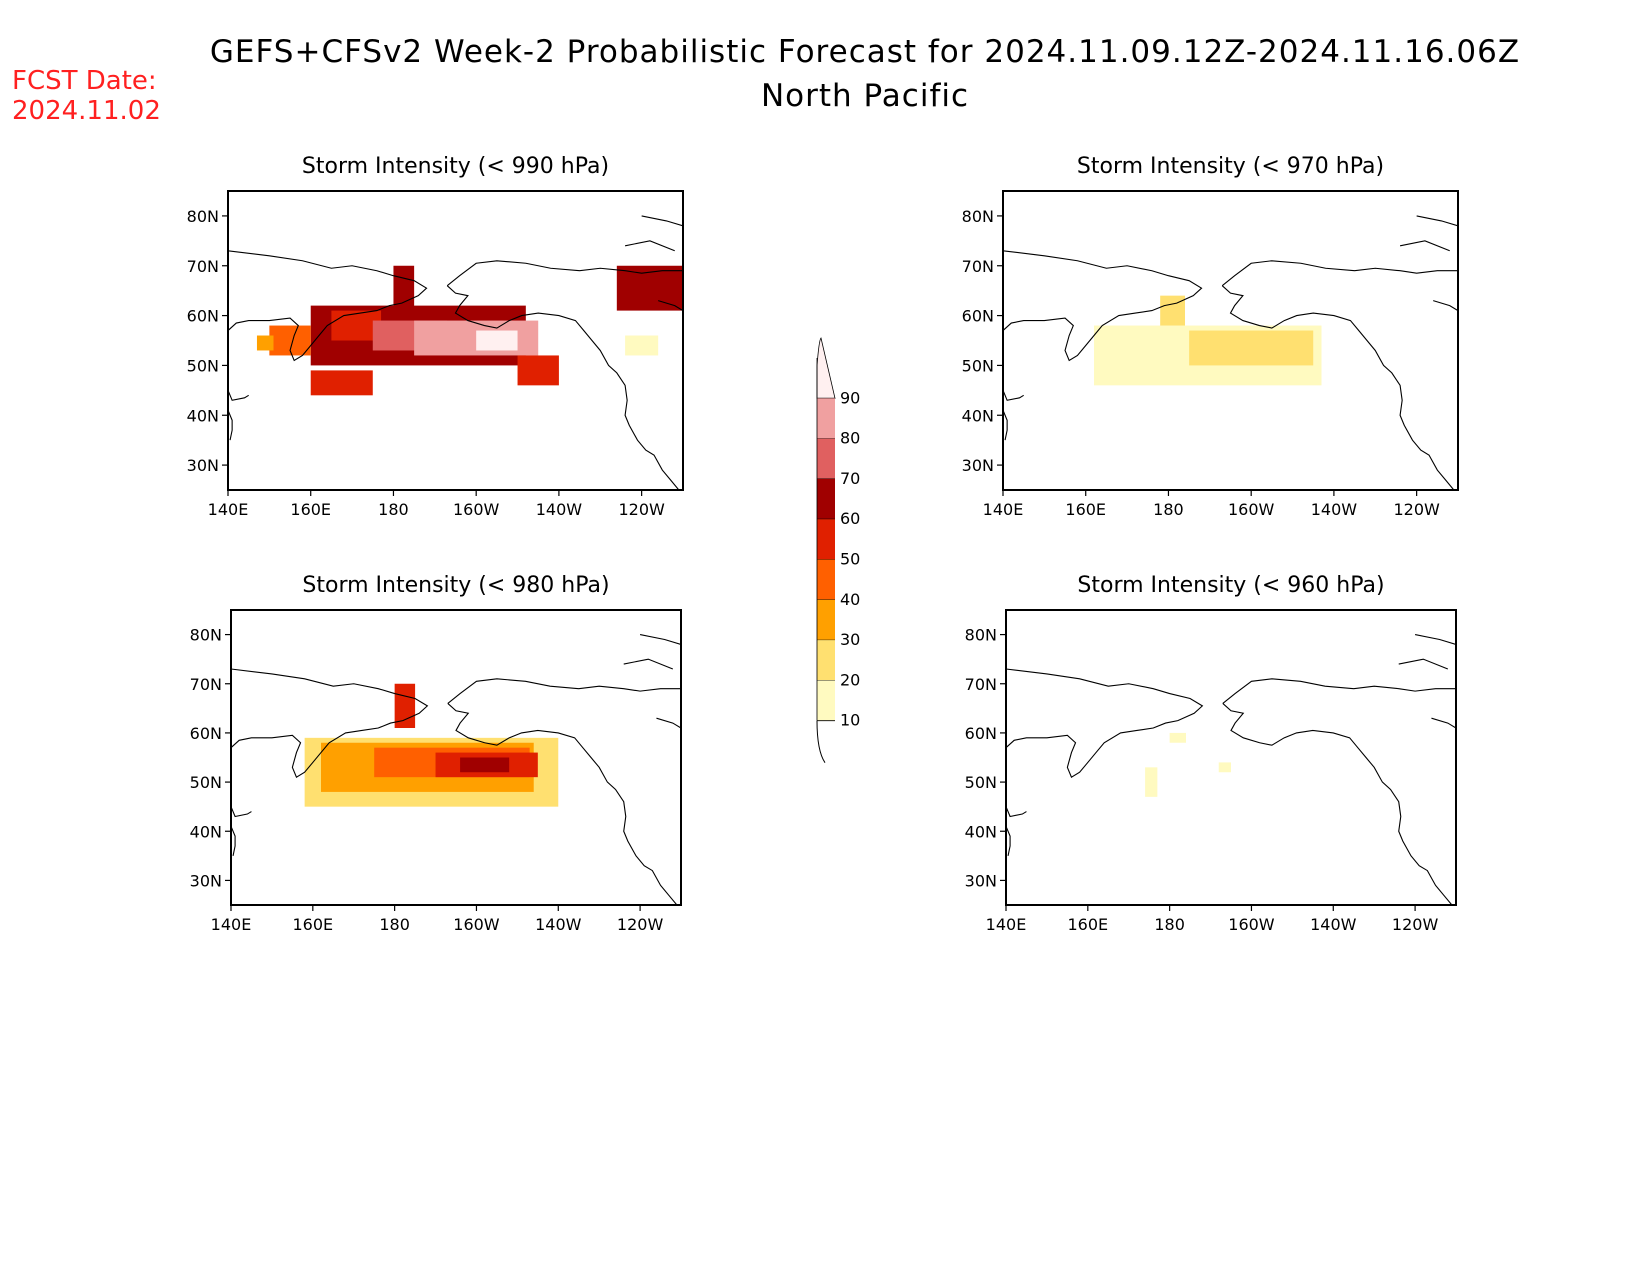  What do you see at coordinates (850, 518) in the screenshot?
I see `colorbar-label: 60` at bounding box center [850, 518].